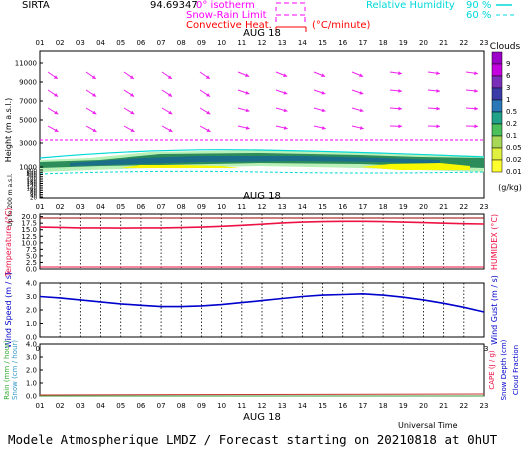 The height and width of the screenshot is (450, 528). I want to click on clouds-unit: (g/kg), so click(510, 187).